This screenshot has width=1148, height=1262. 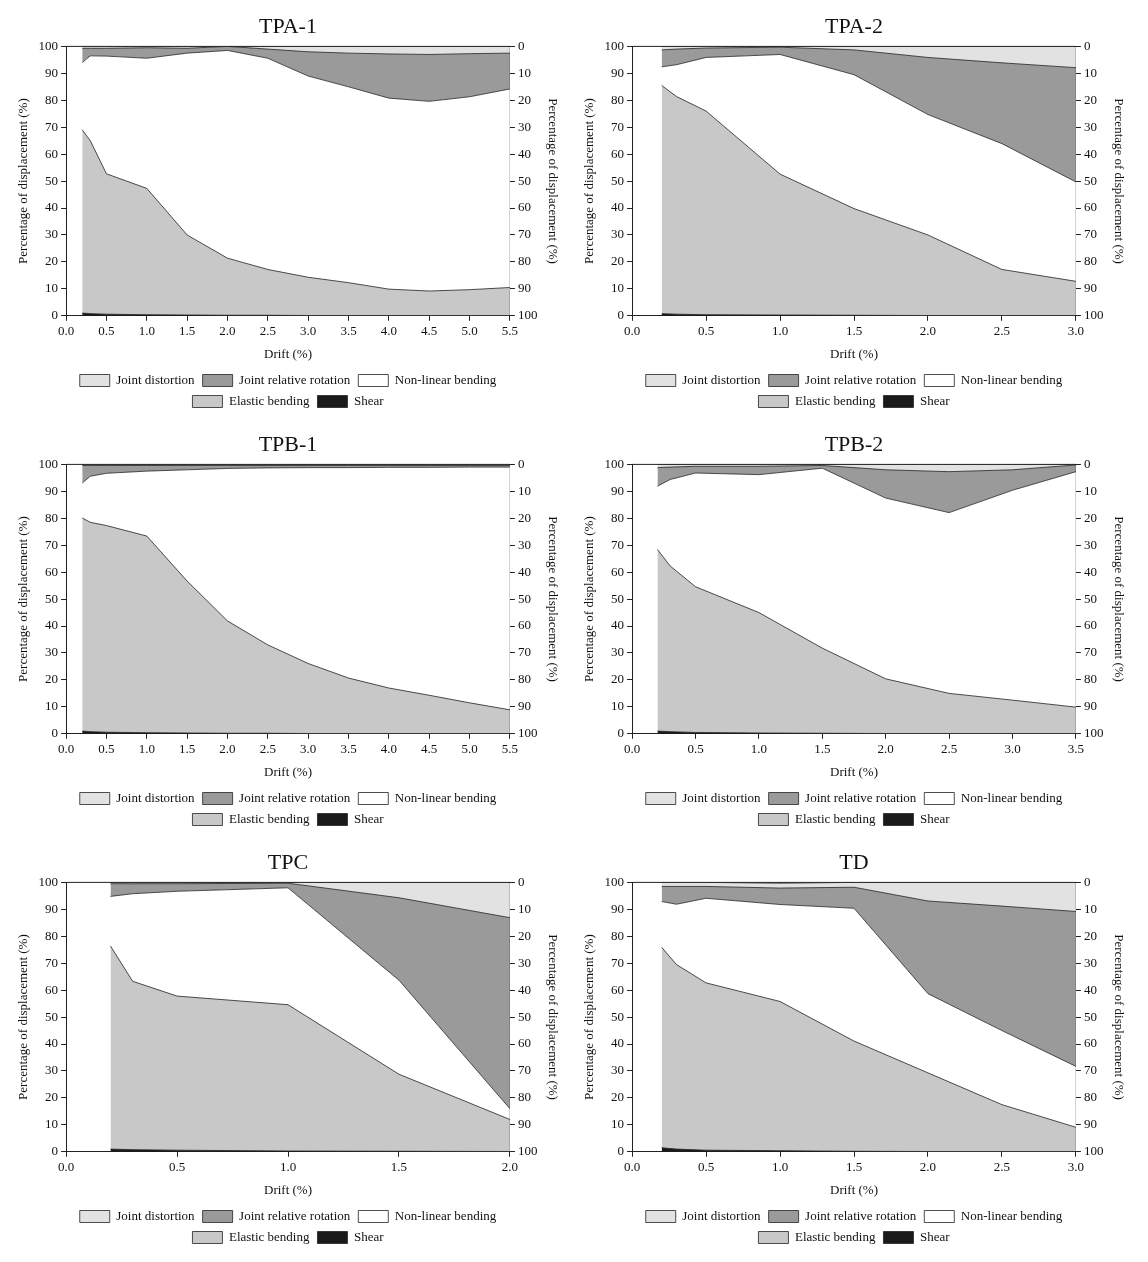 I want to click on y-tick-label: 90, so click(x=52, y=490).